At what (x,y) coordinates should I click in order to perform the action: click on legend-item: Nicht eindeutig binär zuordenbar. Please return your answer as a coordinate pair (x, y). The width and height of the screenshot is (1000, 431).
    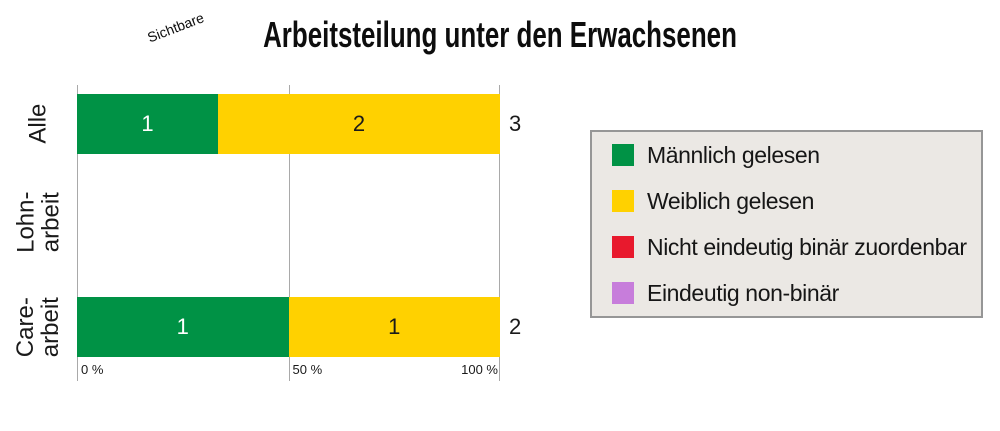
    Looking at the image, I should click on (796, 247).